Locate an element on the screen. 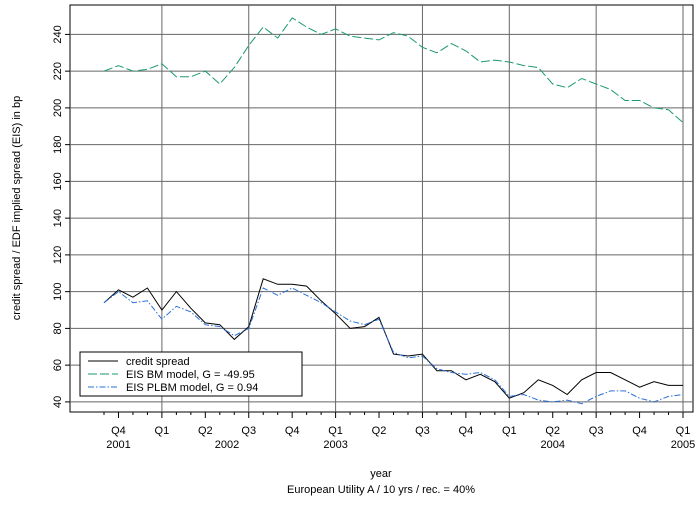 Image resolution: width=697 pixels, height=511 pixels. year-label: 2004 is located at coordinates (552, 445).